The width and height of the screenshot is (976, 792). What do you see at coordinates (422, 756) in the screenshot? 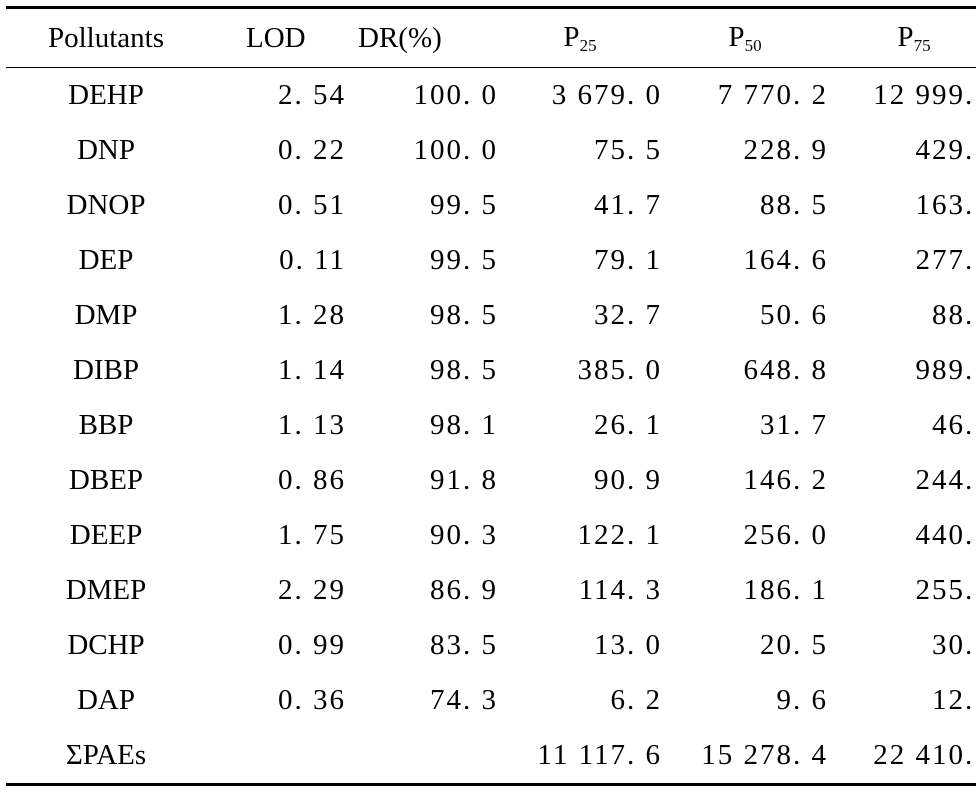
I see `cell-dr` at bounding box center [422, 756].